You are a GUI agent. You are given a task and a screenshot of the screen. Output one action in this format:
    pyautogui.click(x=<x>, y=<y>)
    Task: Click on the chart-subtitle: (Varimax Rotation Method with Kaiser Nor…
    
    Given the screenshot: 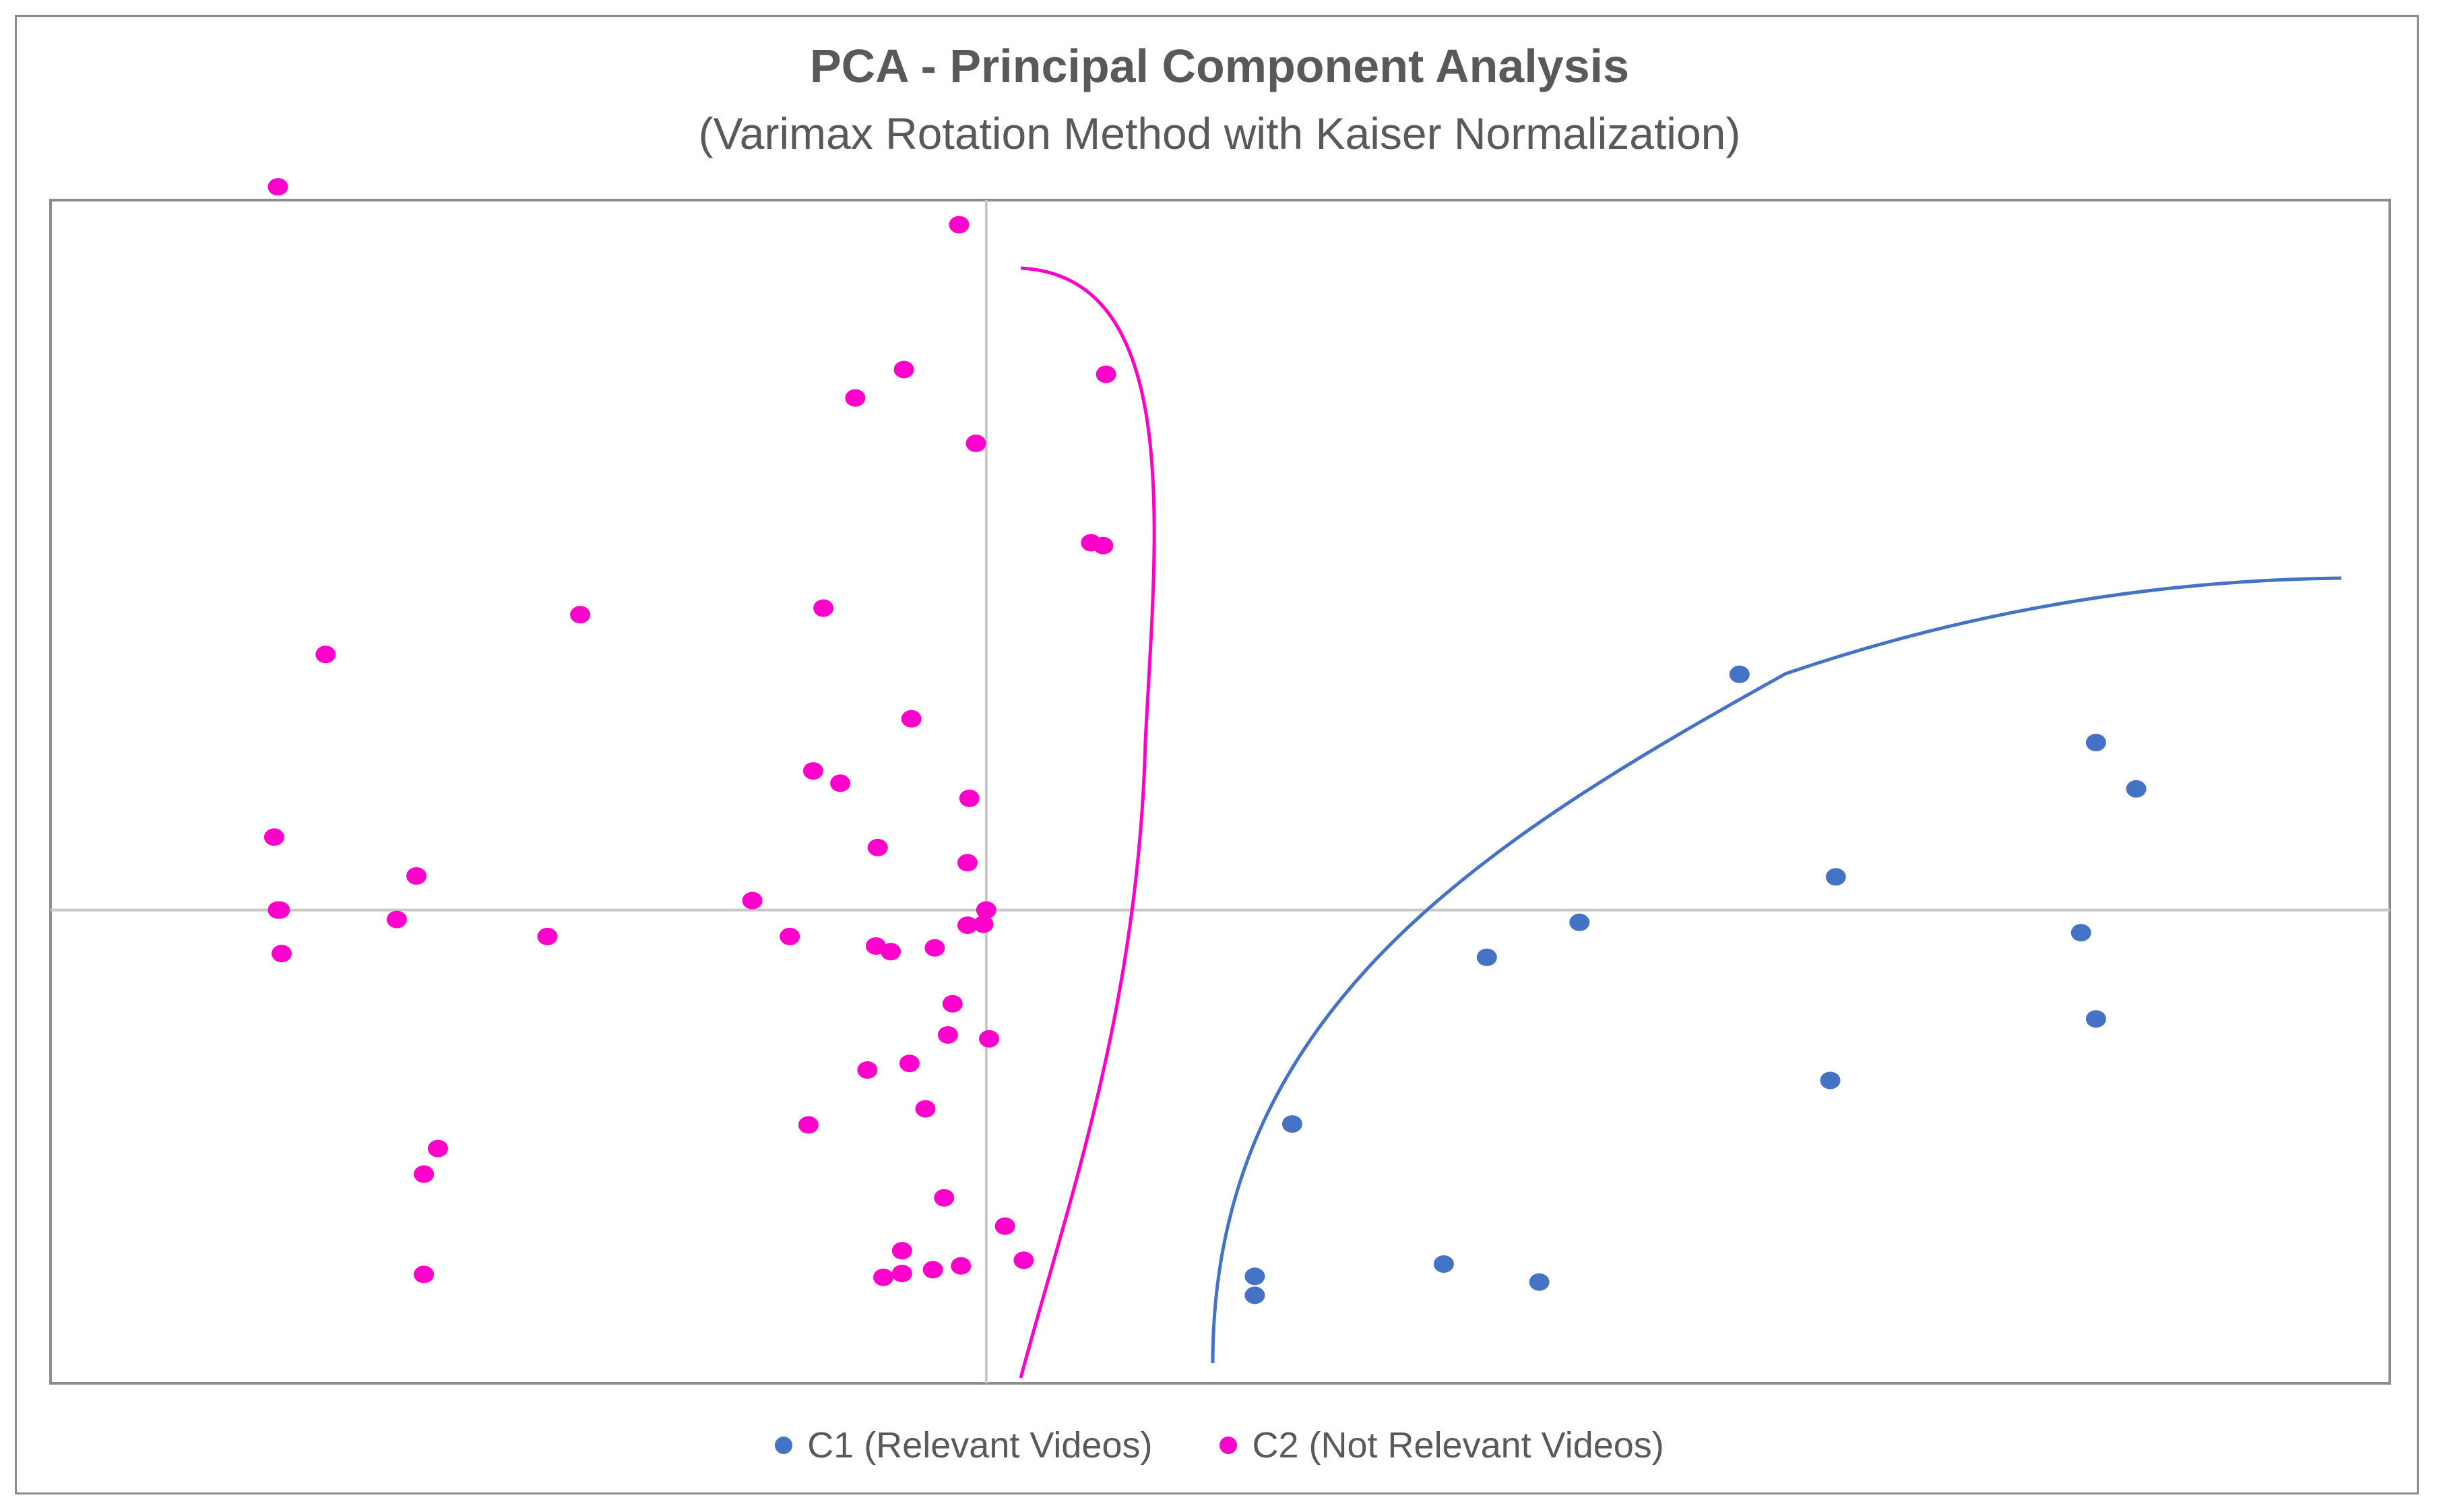 What is the action you would take?
    pyautogui.click(x=1220, y=133)
    